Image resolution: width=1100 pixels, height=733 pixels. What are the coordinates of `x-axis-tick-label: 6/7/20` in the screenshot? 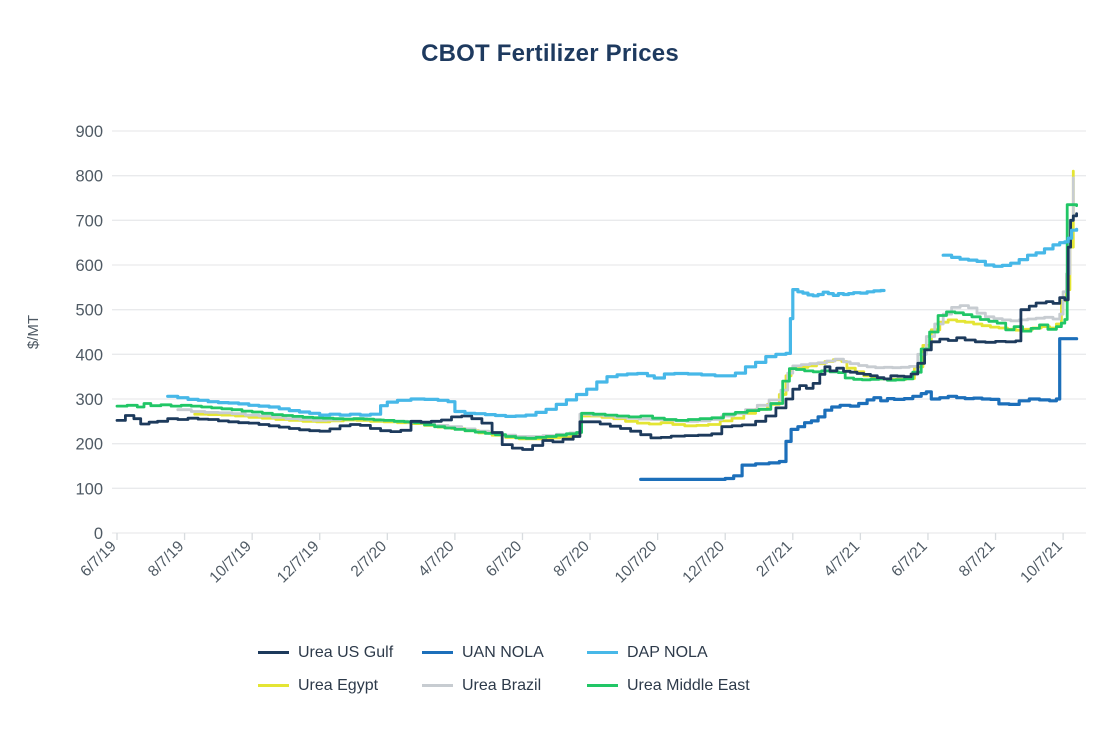 It's located at (504, 559).